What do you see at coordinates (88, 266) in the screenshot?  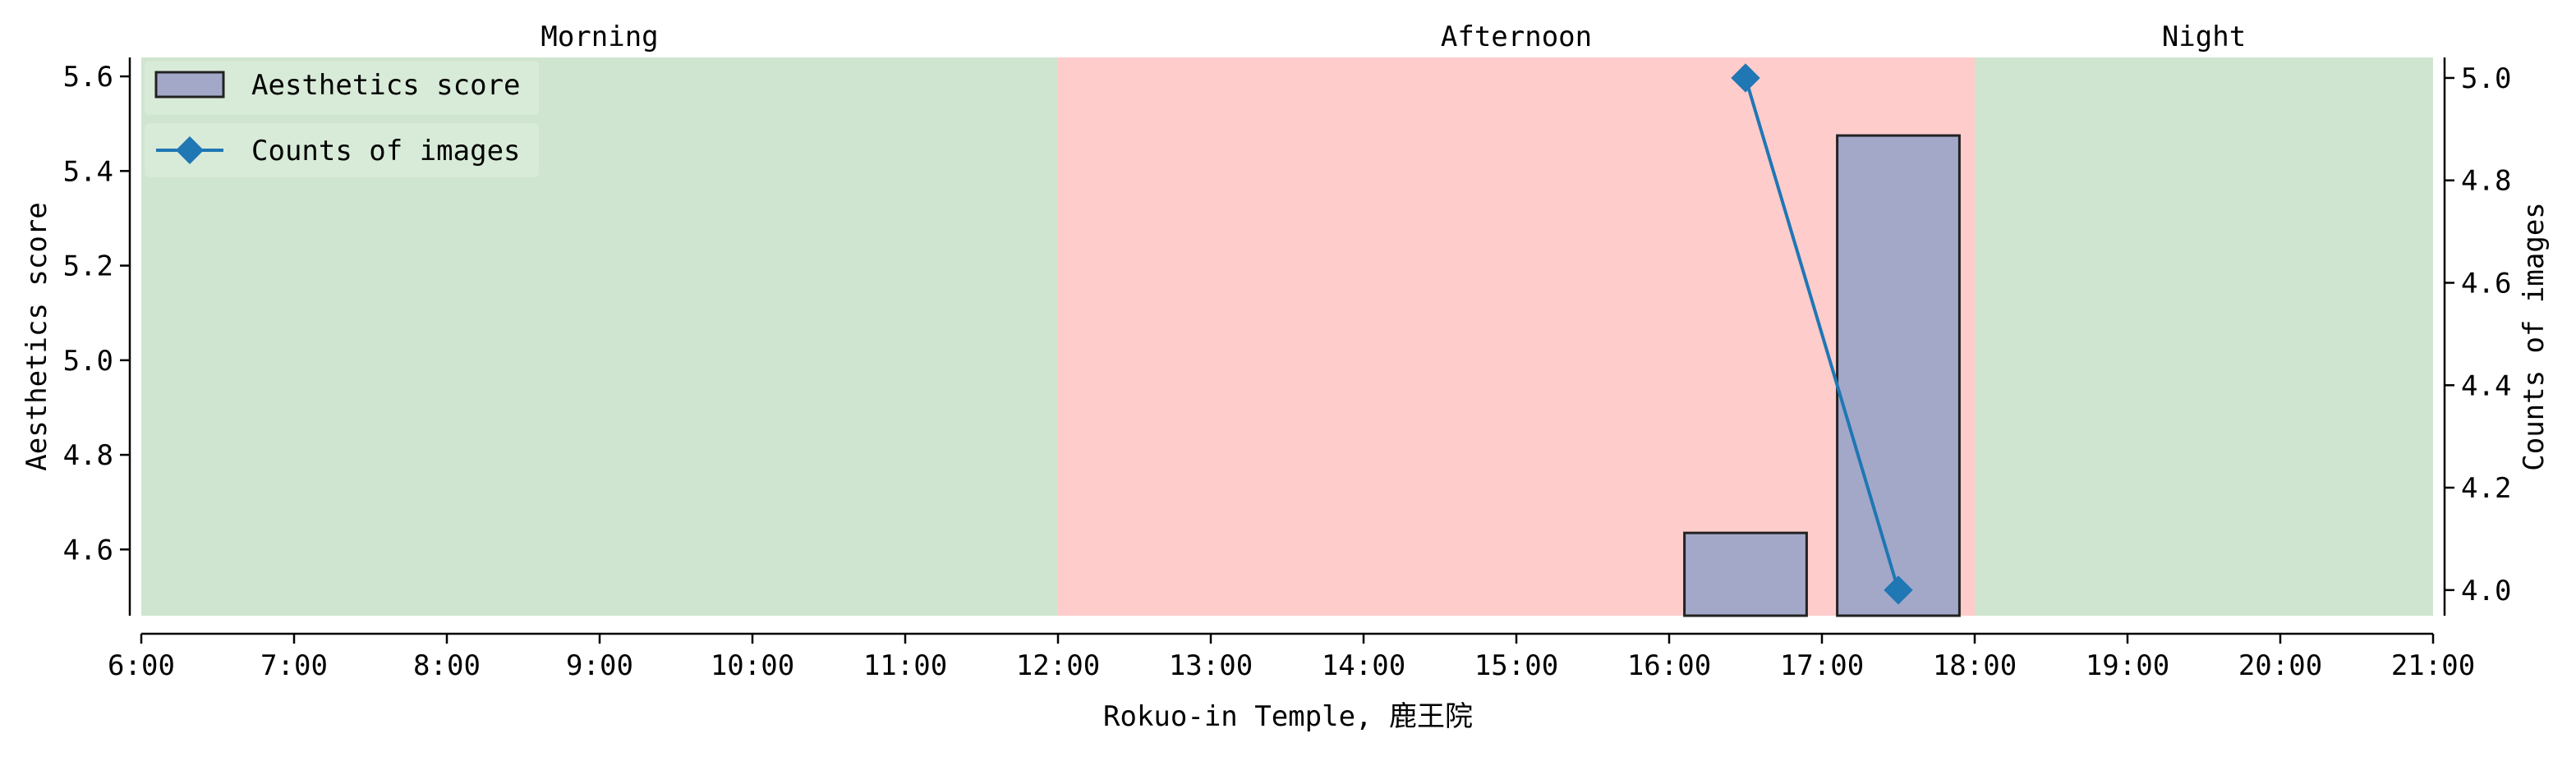 I see `y-left-tick-label-3: 5.2` at bounding box center [88, 266].